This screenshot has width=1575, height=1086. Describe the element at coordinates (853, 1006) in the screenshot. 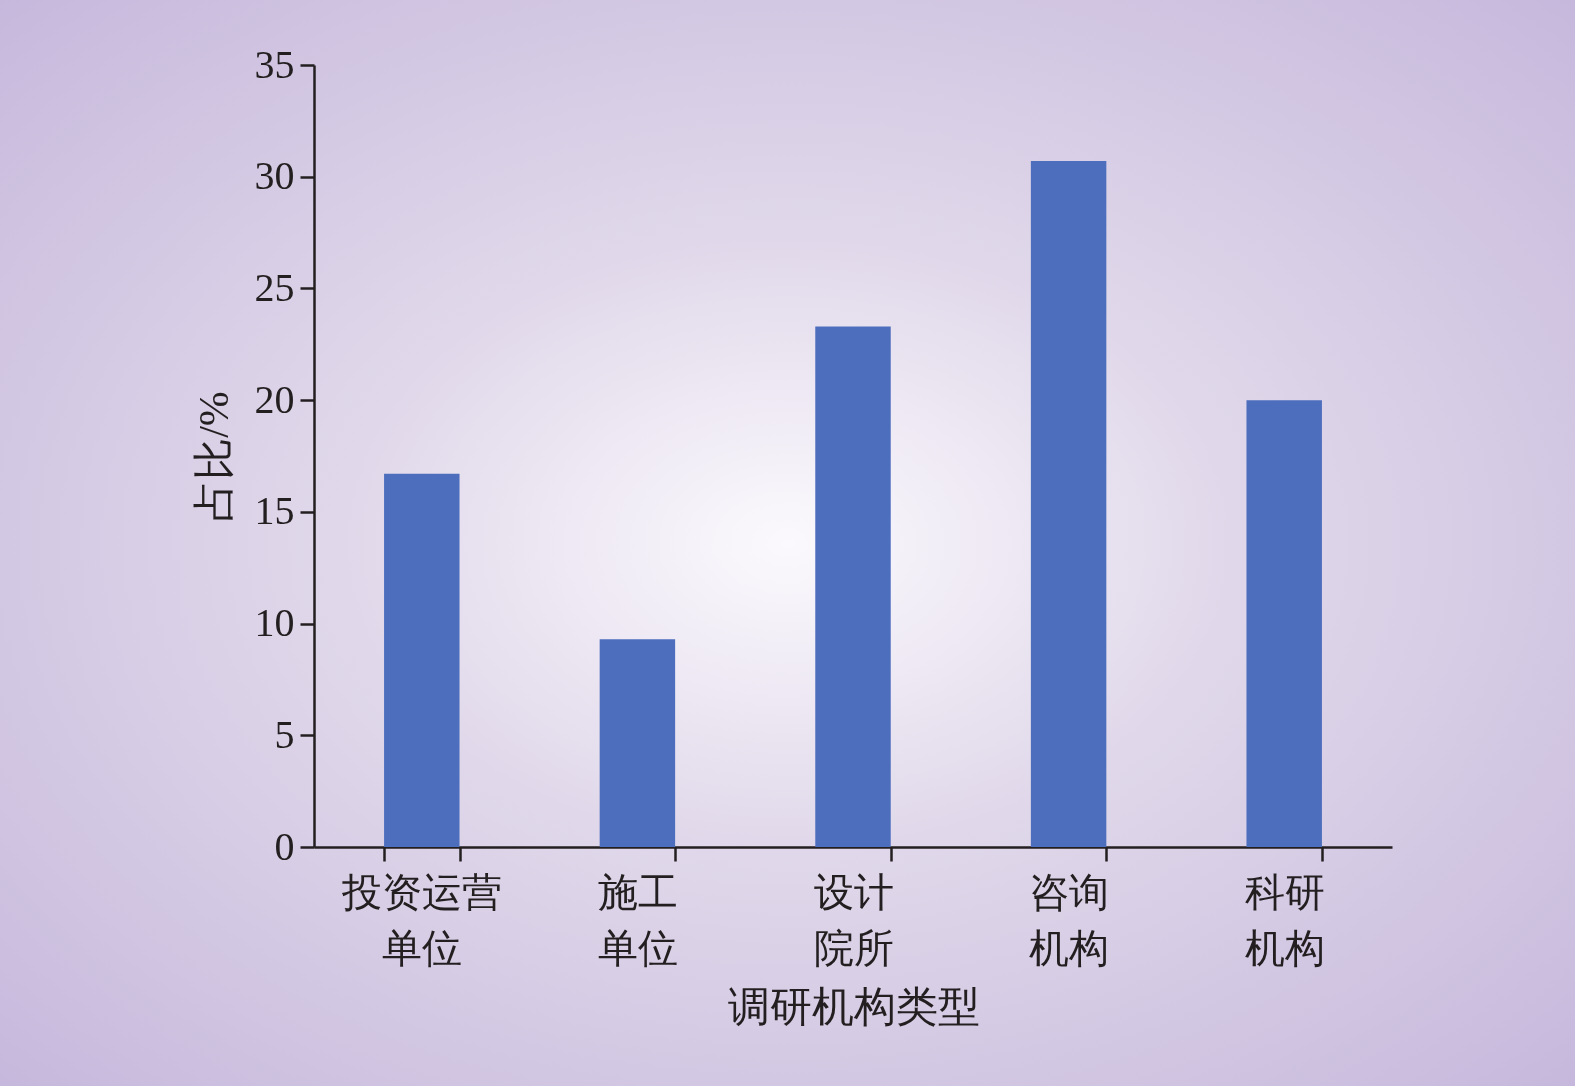

I see `x-axis-title: 调研机构类型` at that location.